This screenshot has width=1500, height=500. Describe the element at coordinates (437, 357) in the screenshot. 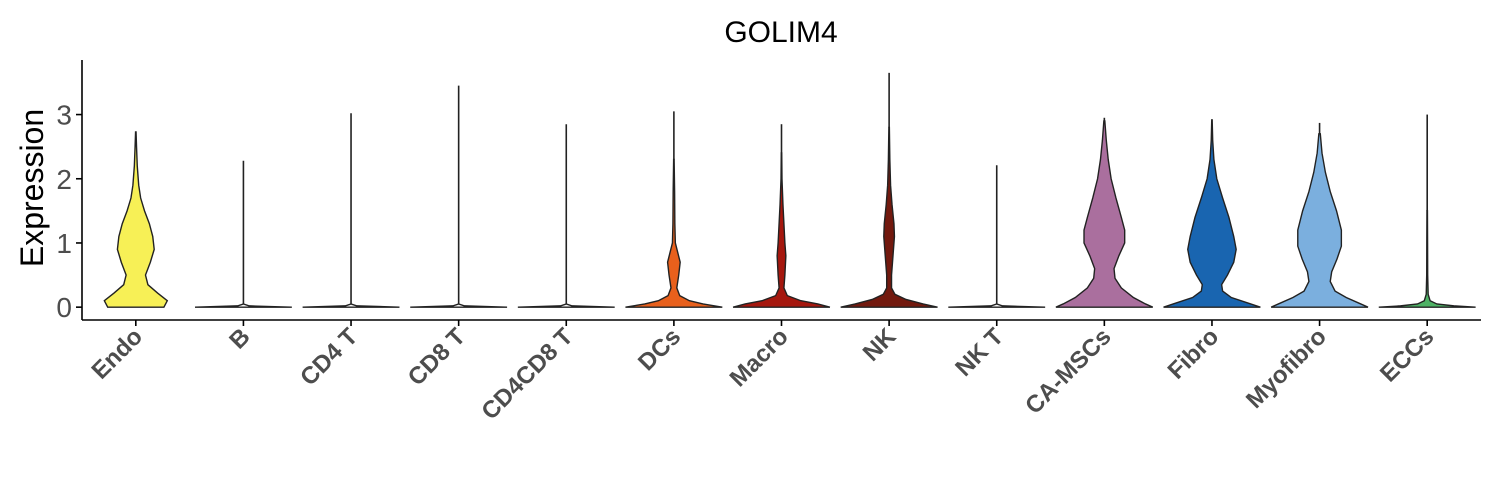

I see `x-tick-label: CD8 T` at that location.